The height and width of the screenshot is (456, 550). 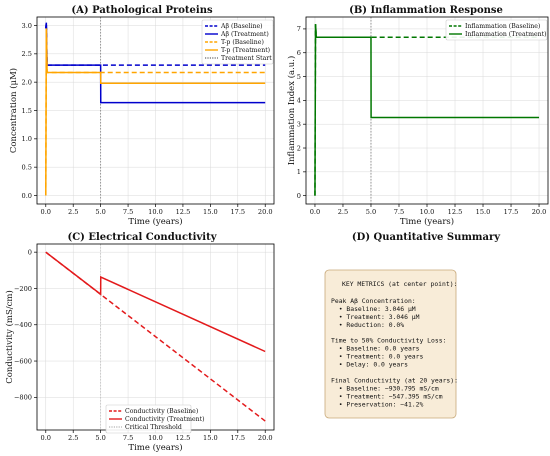 What do you see at coordinates (245, 50) in the screenshot?
I see `legend-label: T-p (Treatment)` at bounding box center [245, 50].